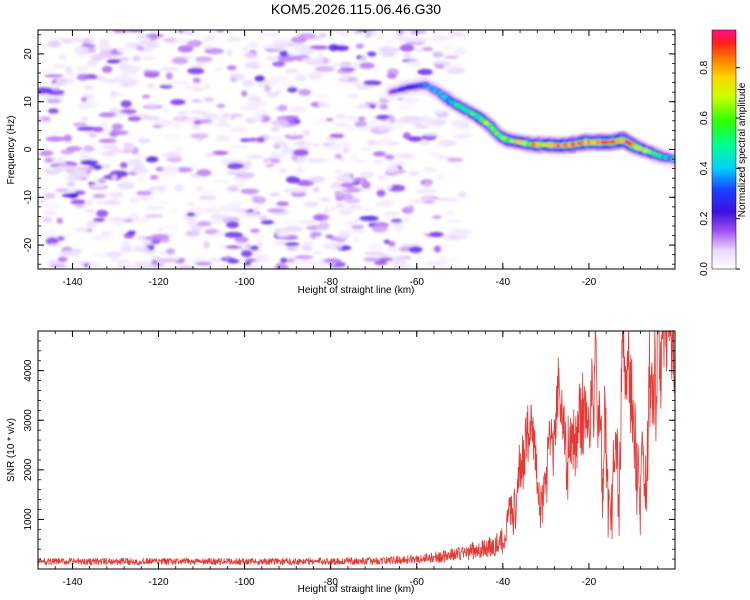 The image size is (750, 600). Describe the element at coordinates (245, 582) in the screenshot. I see `x-tick-label: -100` at that location.